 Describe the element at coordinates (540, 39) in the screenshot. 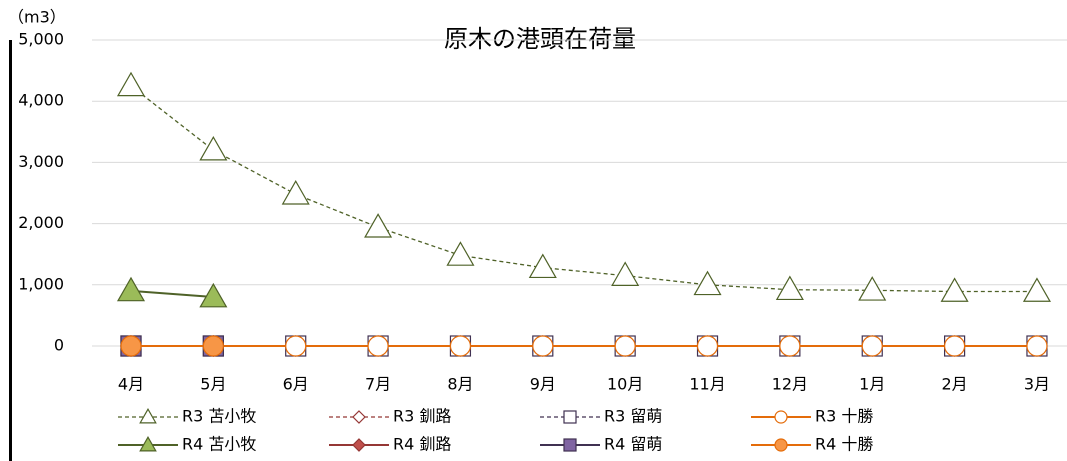

I see `chart-title: 原木の港頭在荷量` at that location.